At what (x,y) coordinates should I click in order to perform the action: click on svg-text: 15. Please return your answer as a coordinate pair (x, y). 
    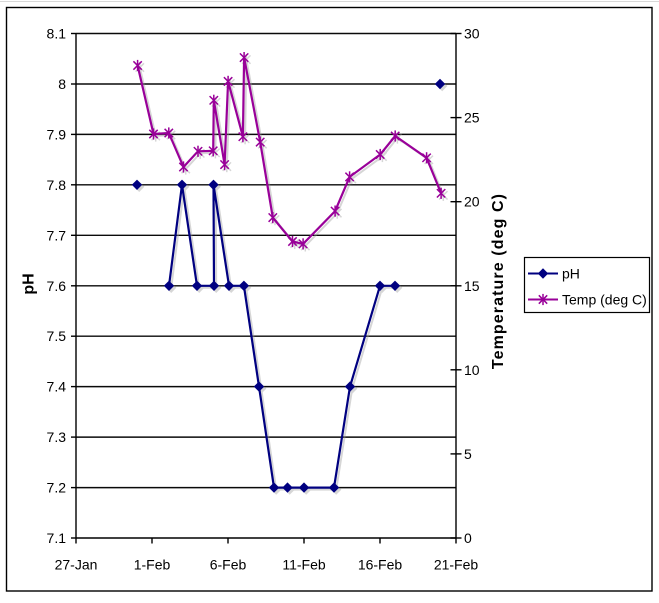
    Looking at the image, I should click on (472, 286).